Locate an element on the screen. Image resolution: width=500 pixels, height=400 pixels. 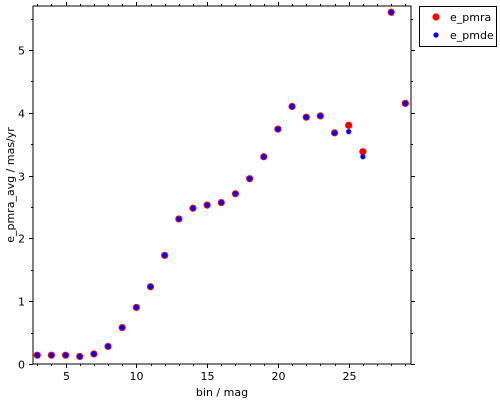
y-tick-label: 4 is located at coordinates (21, 114).